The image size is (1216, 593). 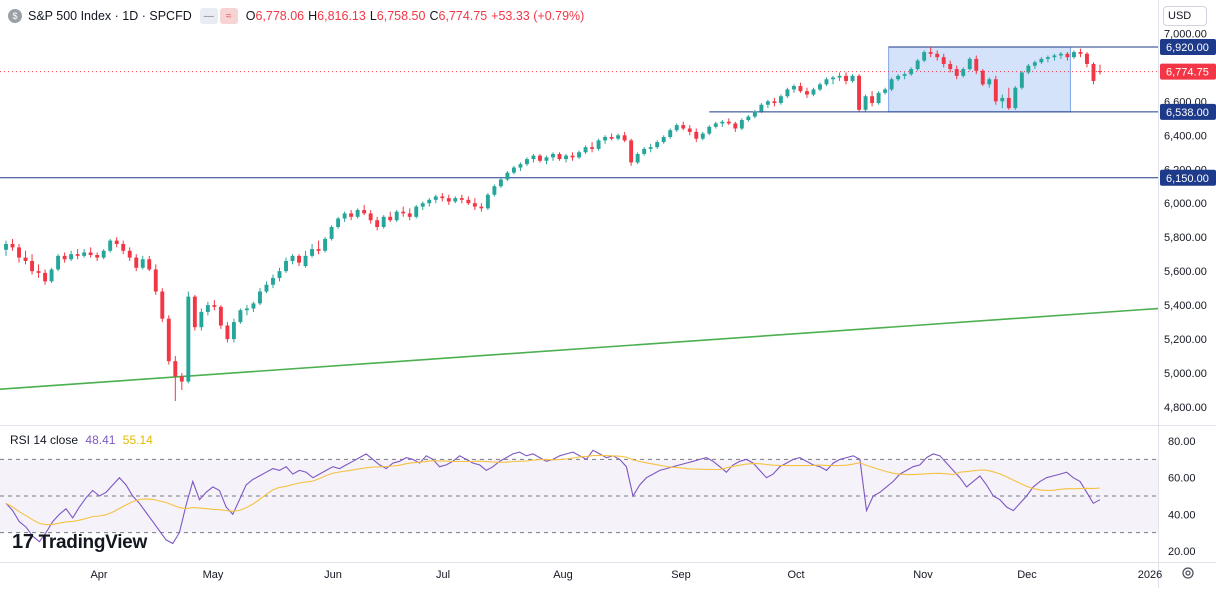 What do you see at coordinates (1027, 575) in the screenshot?
I see `time-axis-tick: Dec` at bounding box center [1027, 575].